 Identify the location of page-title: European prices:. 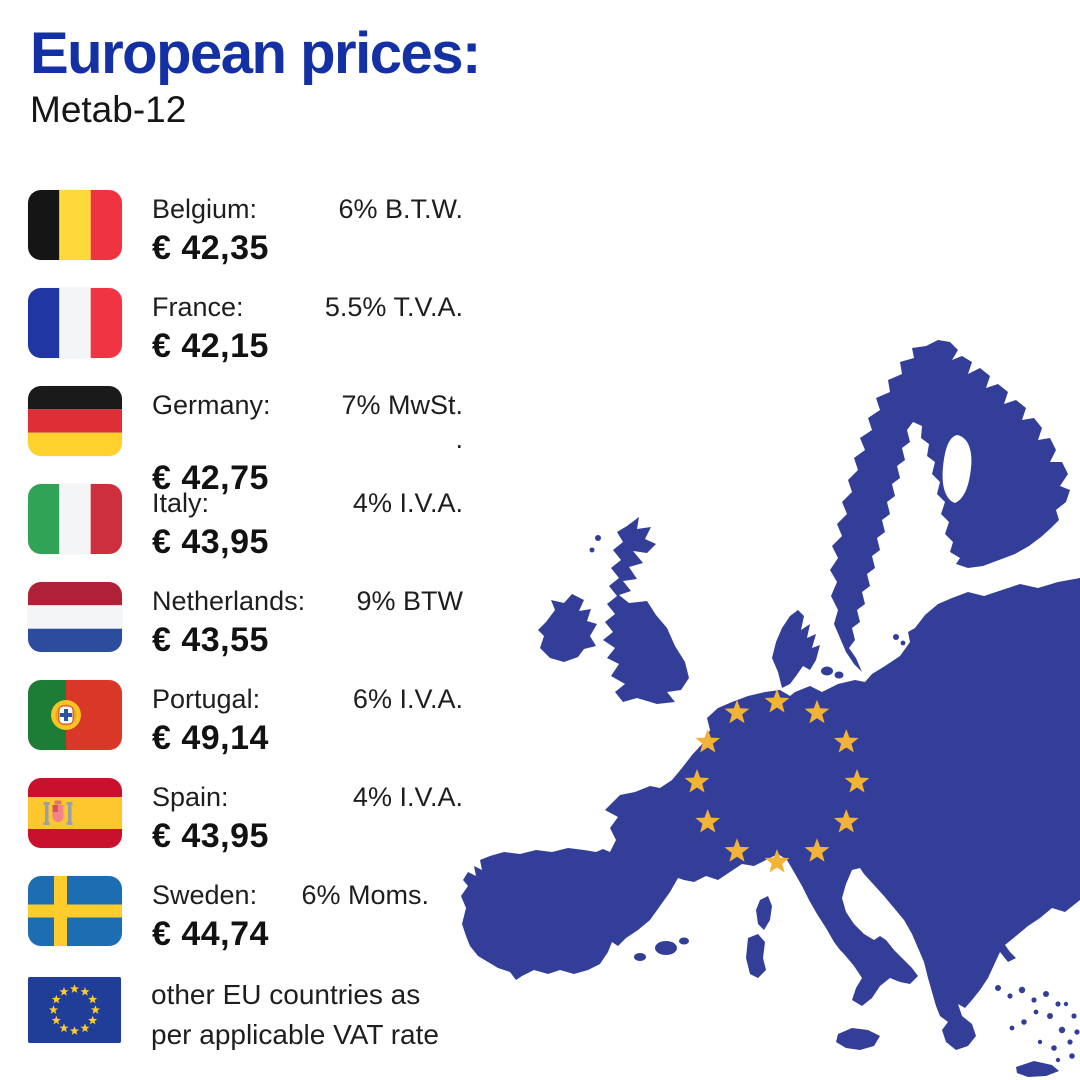
(255, 53).